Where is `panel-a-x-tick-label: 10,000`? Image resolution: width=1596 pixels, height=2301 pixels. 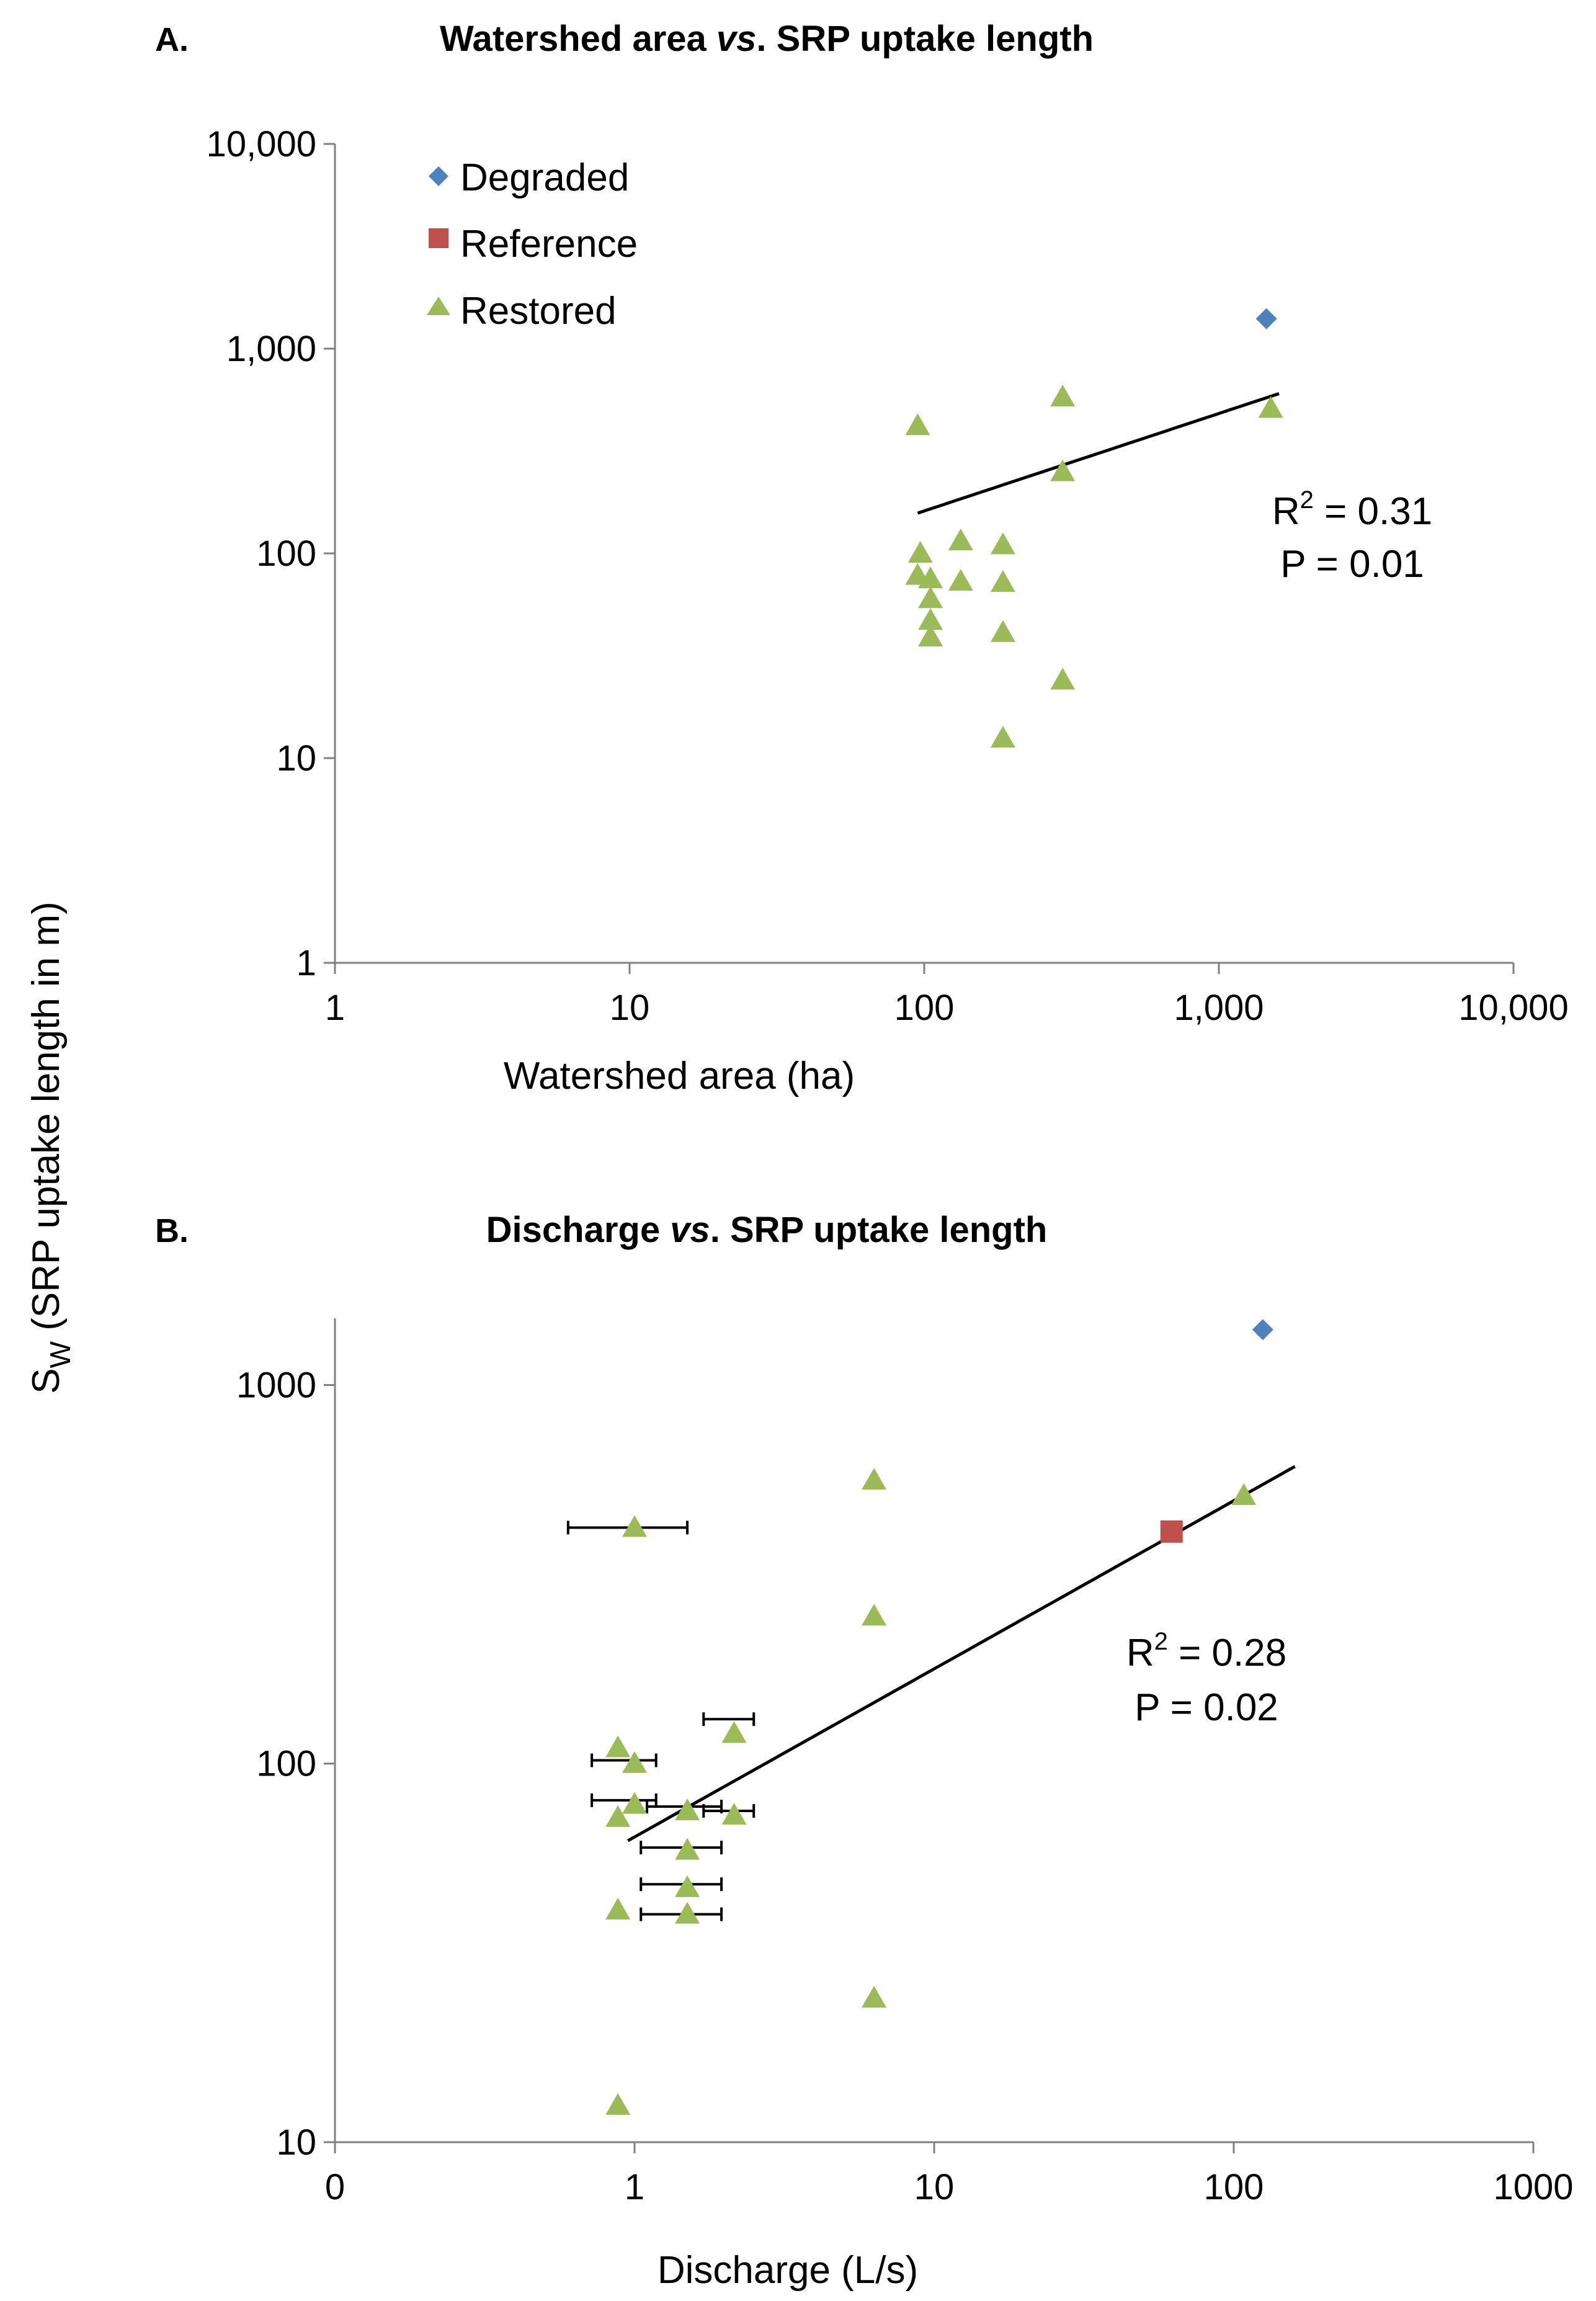
panel-a-x-tick-label: 10,000 is located at coordinates (1513, 1008).